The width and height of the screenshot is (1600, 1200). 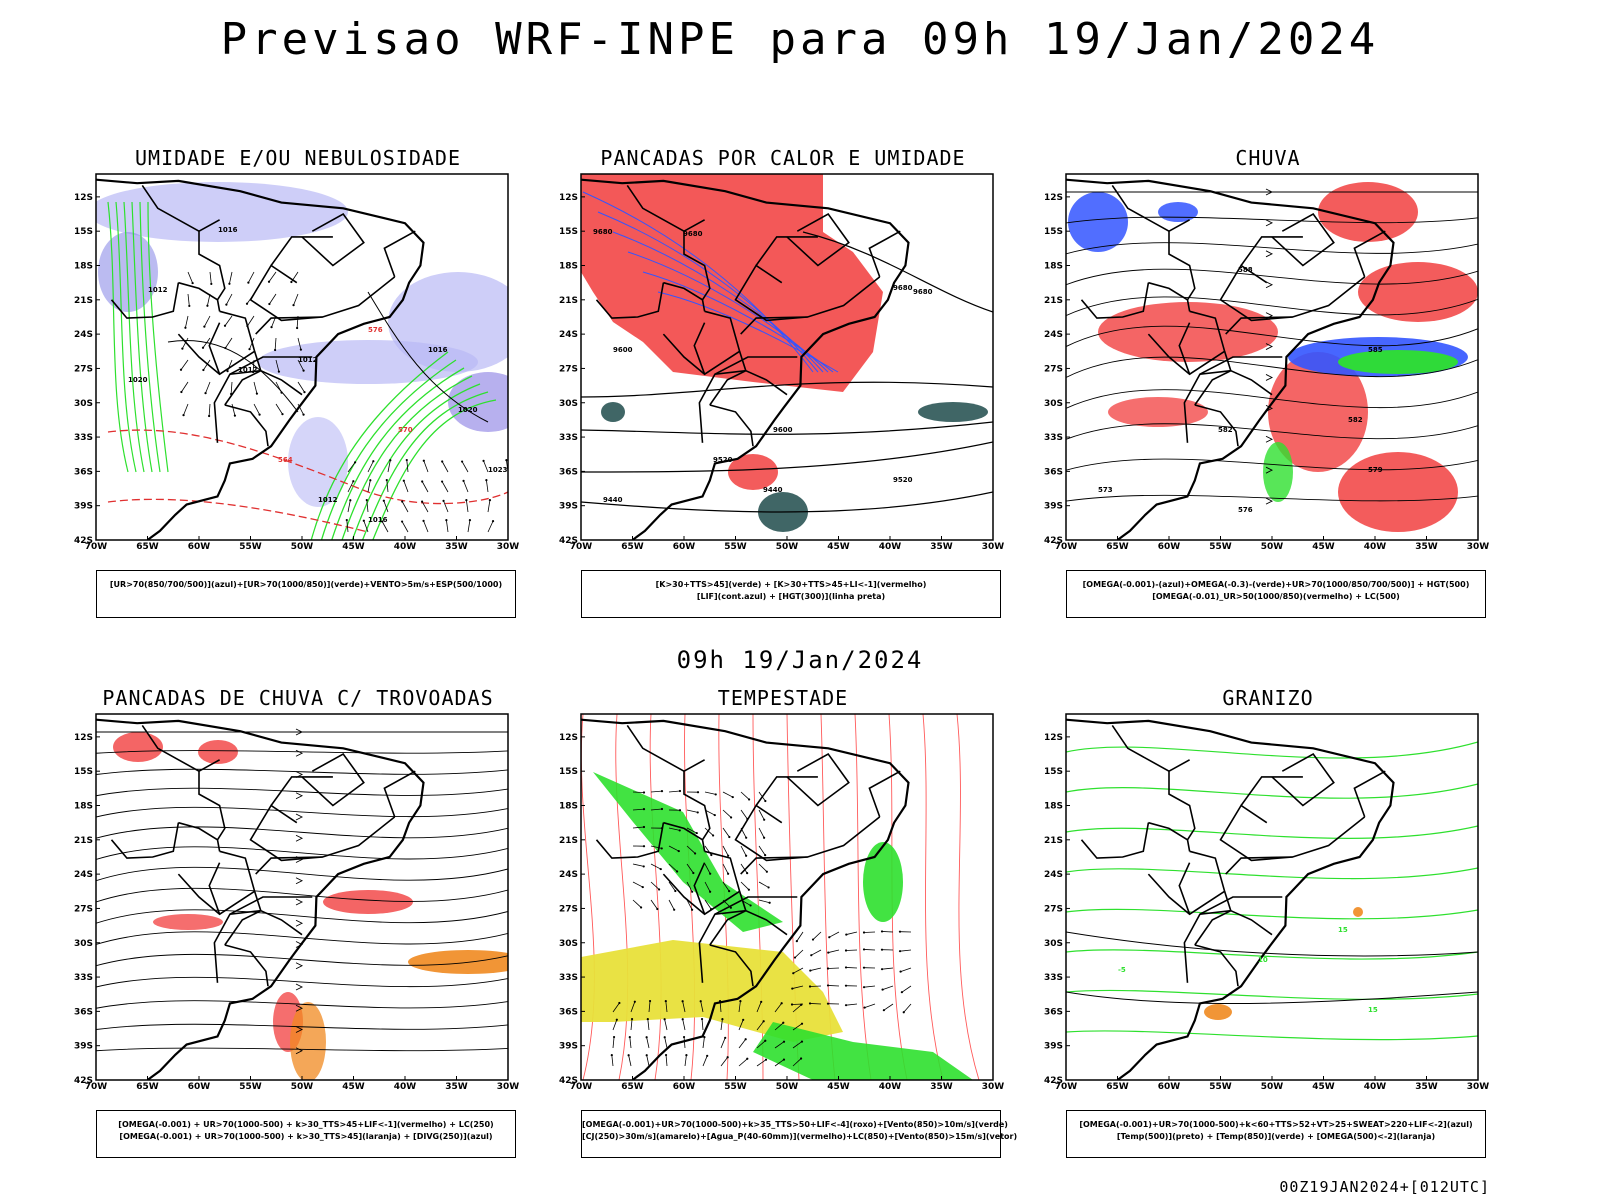 What do you see at coordinates (568, 541) in the screenshot?
I see `lat-label: 42S` at bounding box center [568, 541].